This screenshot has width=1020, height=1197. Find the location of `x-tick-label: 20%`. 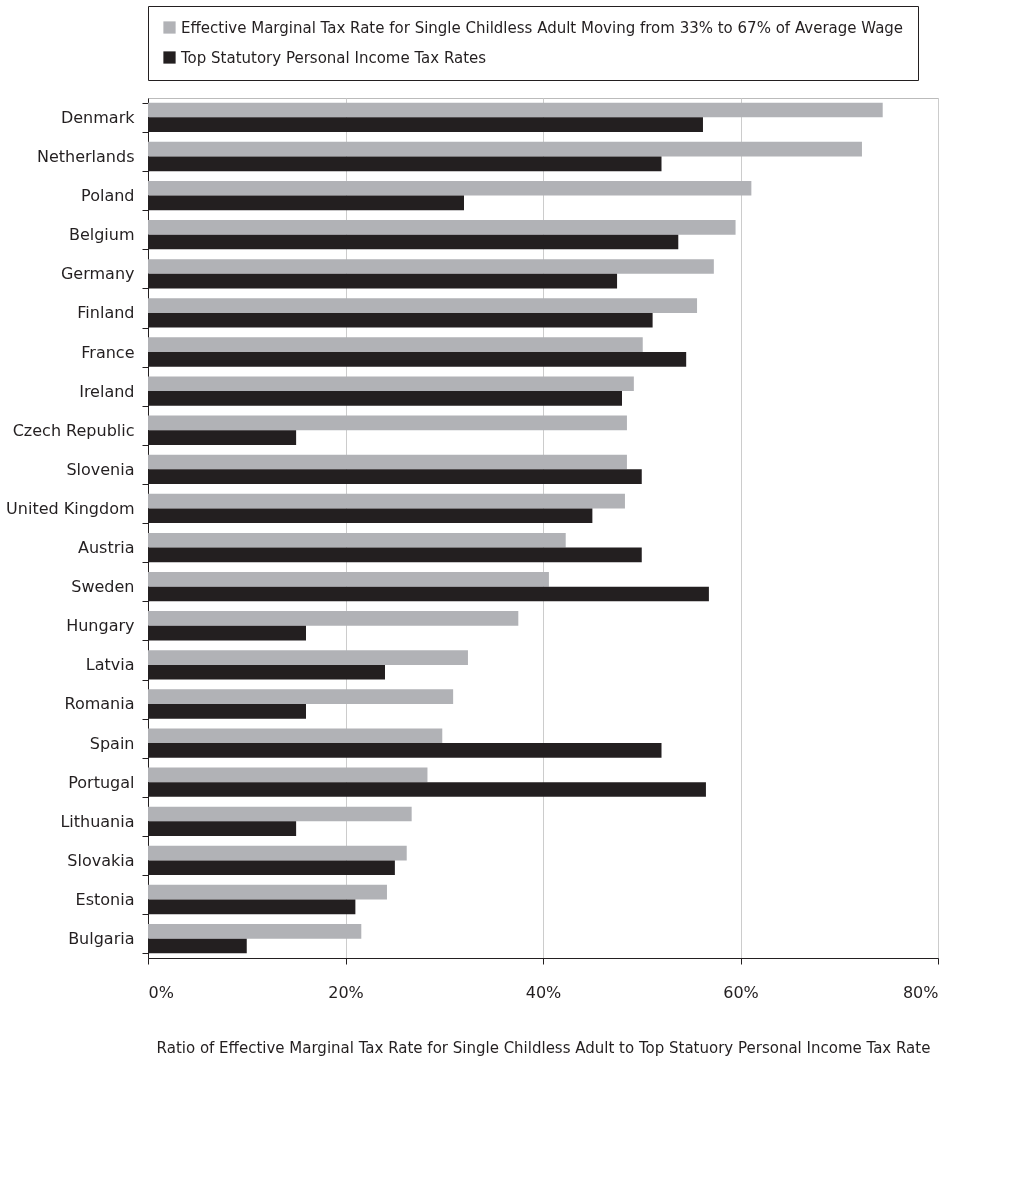

x-tick-label: 20% is located at coordinates (346, 992).